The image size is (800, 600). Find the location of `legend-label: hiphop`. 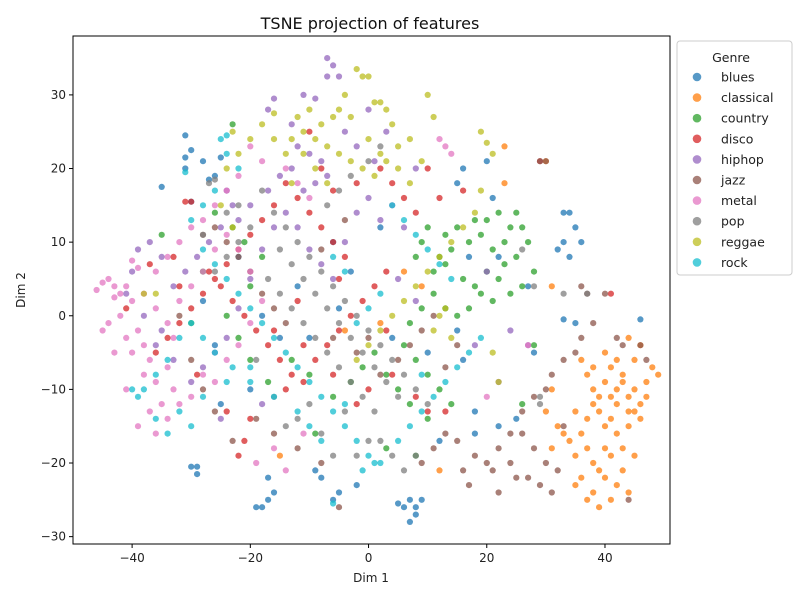

legend-label: hiphop is located at coordinates (742, 159).